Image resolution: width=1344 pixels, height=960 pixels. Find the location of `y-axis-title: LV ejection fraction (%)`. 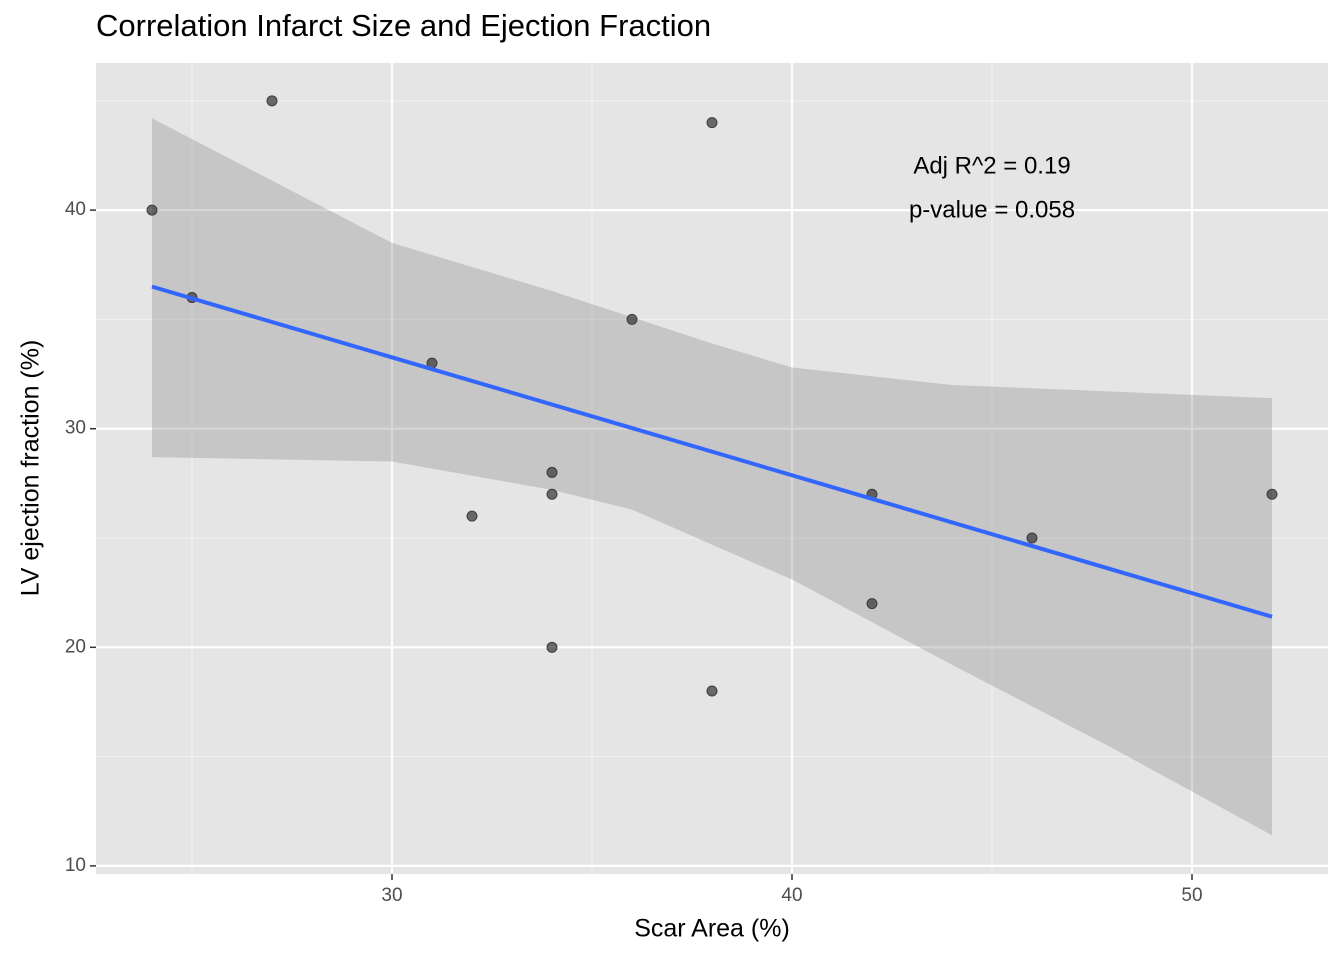

y-axis-title: LV ejection fraction (%) is located at coordinates (31, 468).